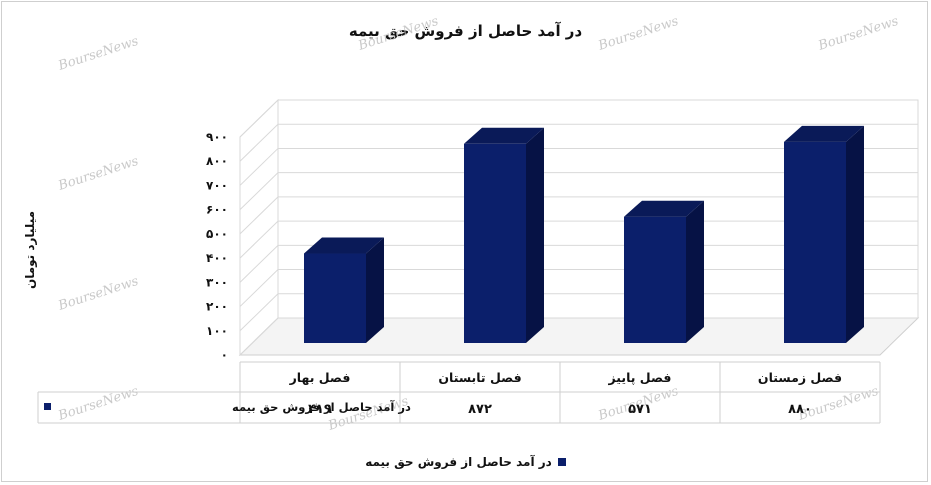  Describe the element at coordinates (217, 331) in the screenshot. I see `y-tick-label: ۱۰۰` at that location.